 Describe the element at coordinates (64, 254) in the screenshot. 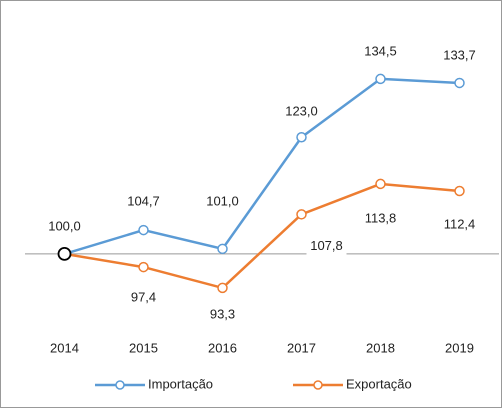

I see `origin-marker` at that location.